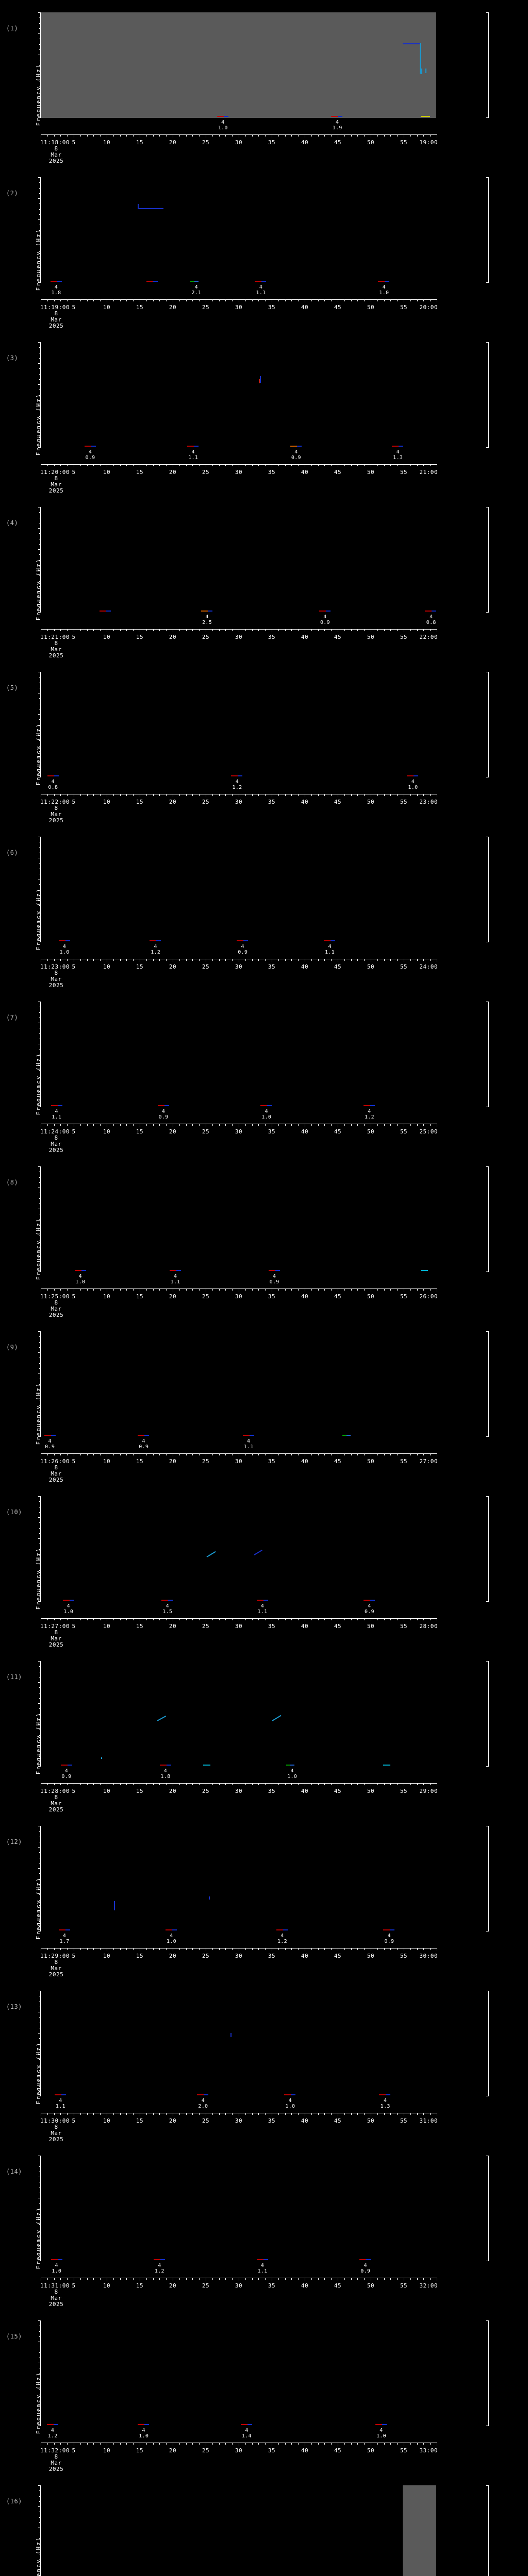 Image resolution: width=528 pixels, height=2576 pixels. What do you see at coordinates (338, 1791) in the screenshot?
I see `time-tick-label: 45` at bounding box center [338, 1791].